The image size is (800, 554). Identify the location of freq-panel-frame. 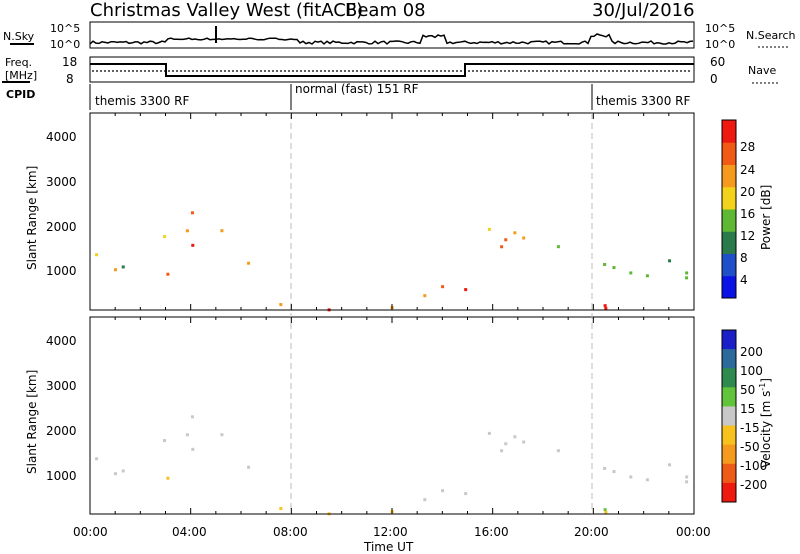
(392, 69).